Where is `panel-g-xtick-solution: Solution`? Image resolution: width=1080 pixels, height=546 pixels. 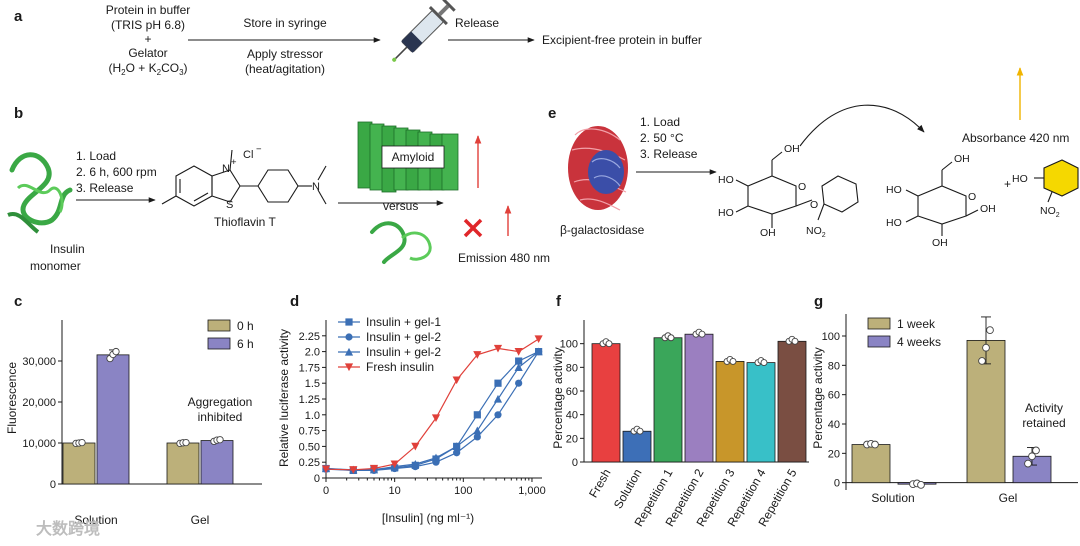 panel-g-xtick-solution: Solution is located at coordinates (892, 498).